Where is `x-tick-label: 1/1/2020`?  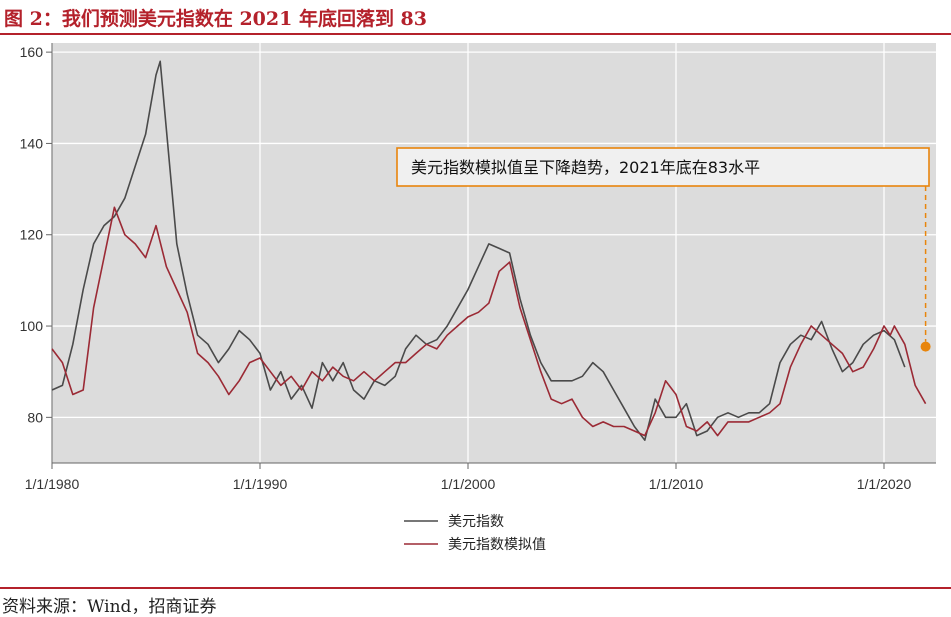
x-tick-label: 1/1/2020 is located at coordinates (884, 484).